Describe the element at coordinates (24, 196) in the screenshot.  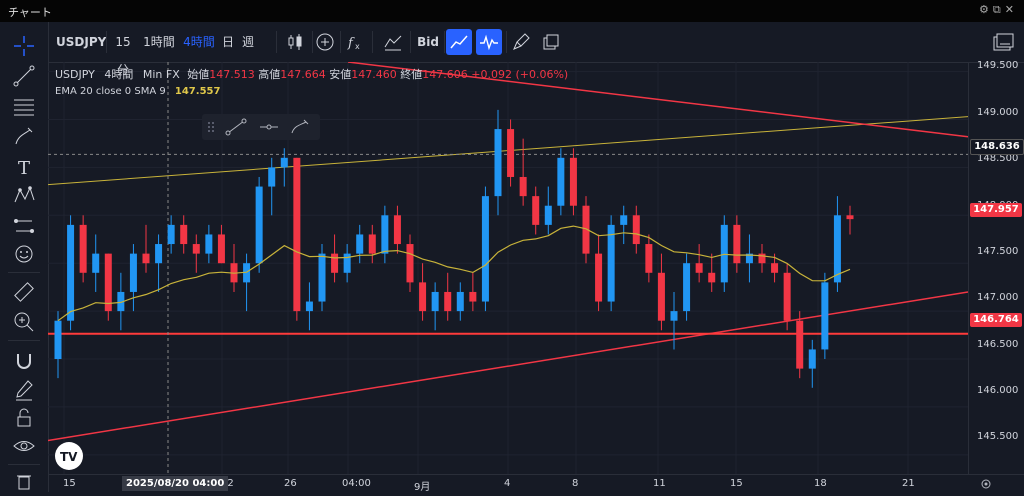
I see `pattern-icon` at that location.